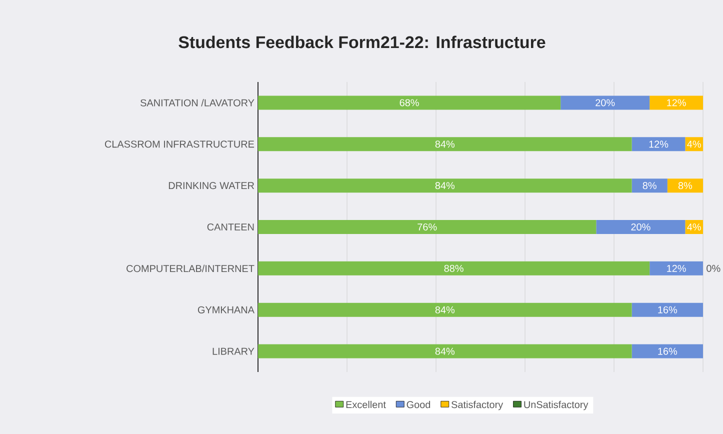 This screenshot has width=723, height=434. I want to click on data-label: 76%, so click(427, 227).